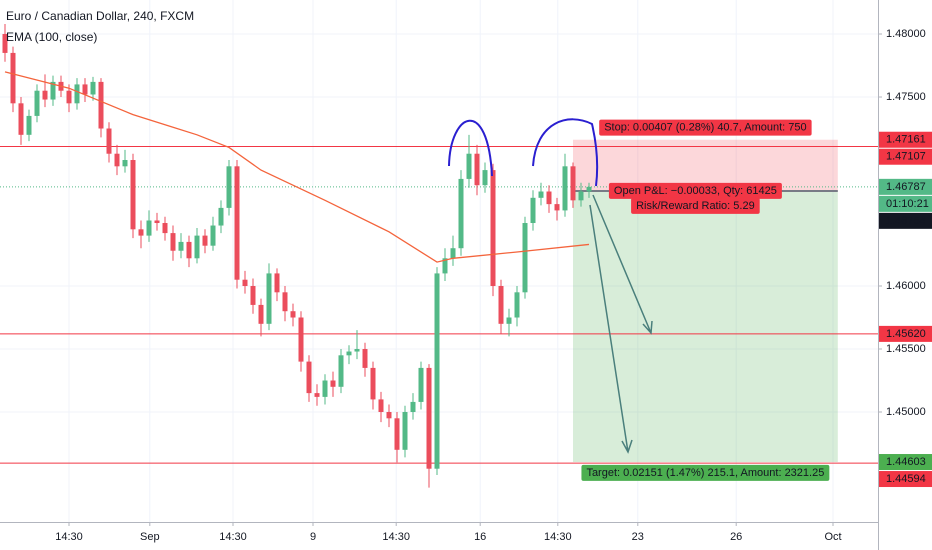  I want to click on x-tick-label: Oct, so click(832, 537).